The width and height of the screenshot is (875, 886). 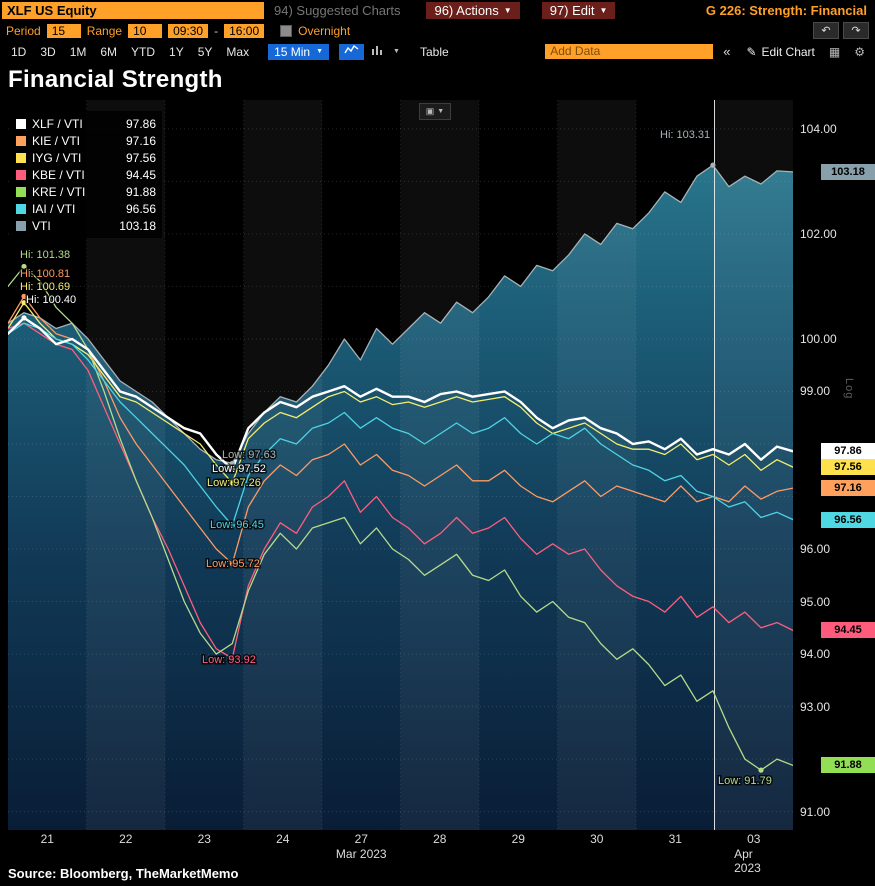 What do you see at coordinates (747, 861) in the screenshot?
I see `x-axis-month-label: Apr 2023` at bounding box center [747, 861].